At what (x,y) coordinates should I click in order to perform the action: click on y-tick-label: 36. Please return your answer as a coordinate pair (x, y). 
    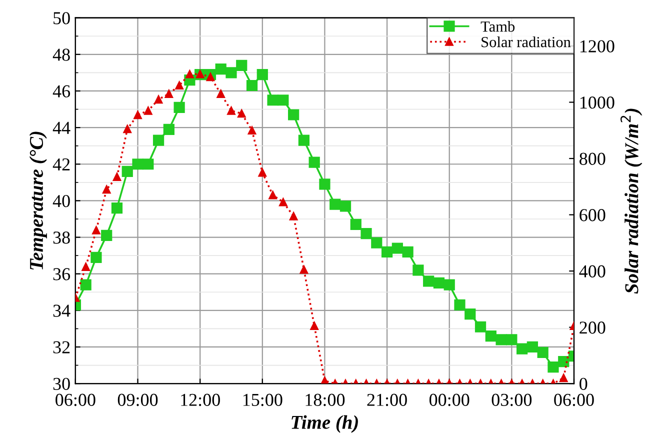
    Looking at the image, I should click on (61, 274).